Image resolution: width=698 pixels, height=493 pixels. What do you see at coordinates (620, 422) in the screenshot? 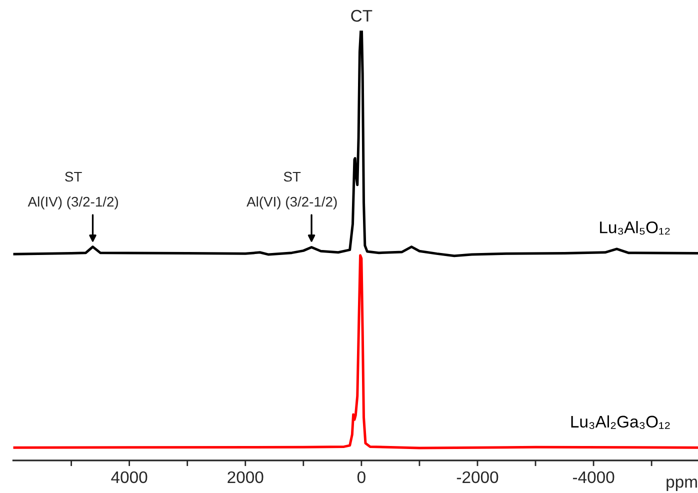
I see `series-label: Lu₃Al₂Ga₃O₁₂` at bounding box center [620, 422].